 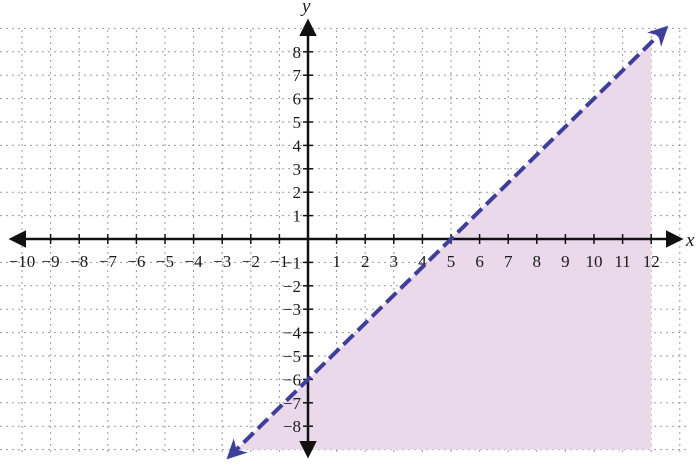 What do you see at coordinates (451, 261) in the screenshot?
I see `x-tick-label: 5` at bounding box center [451, 261].